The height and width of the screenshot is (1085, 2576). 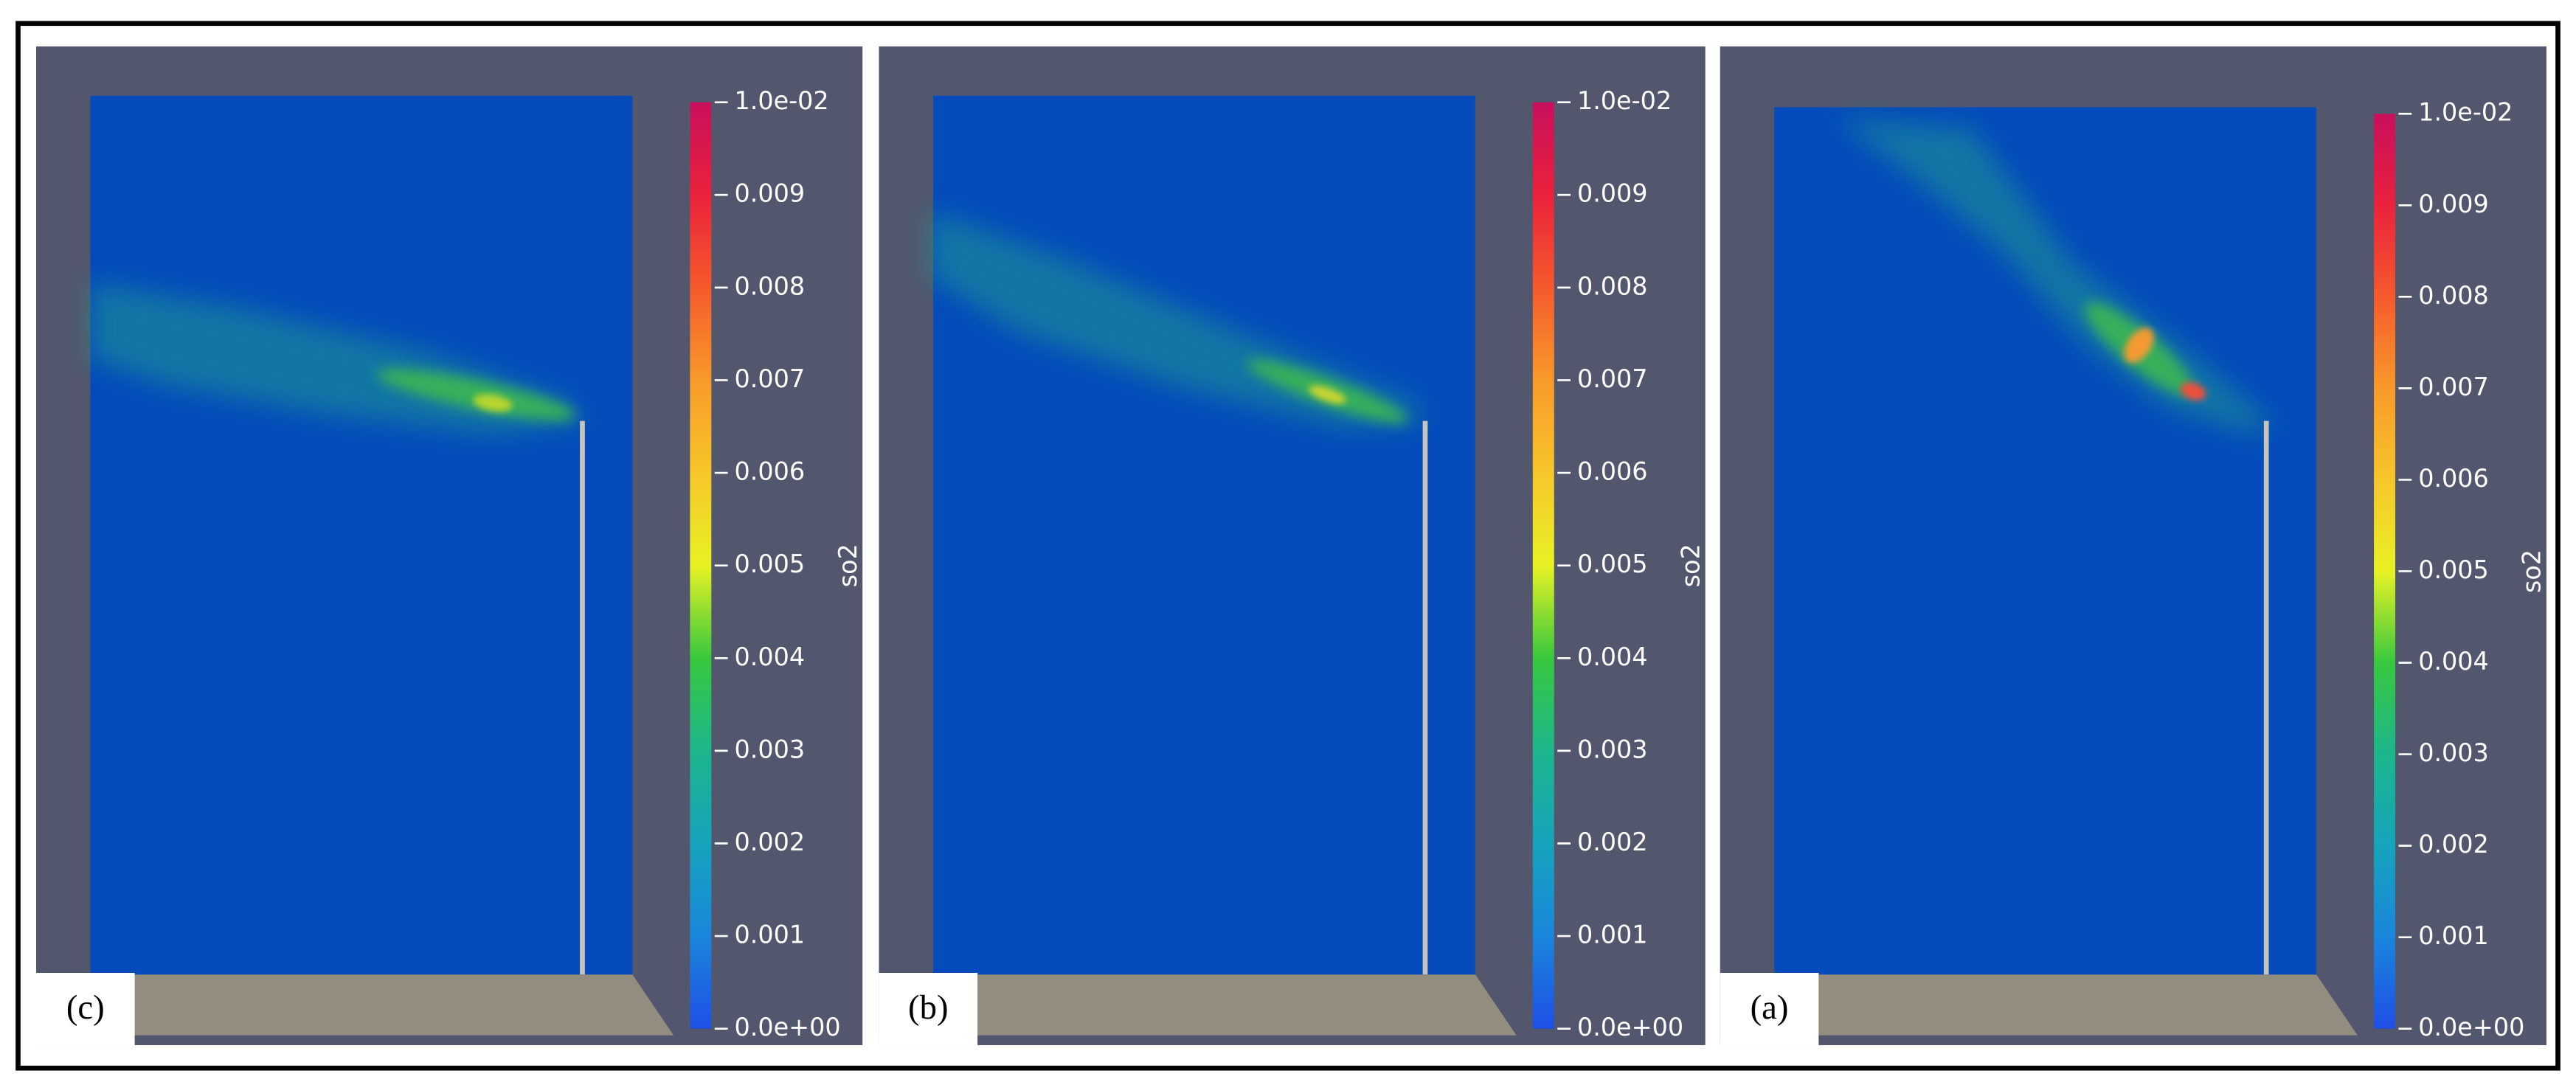 I want to click on panel-label: (c), so click(x=86, y=1007).